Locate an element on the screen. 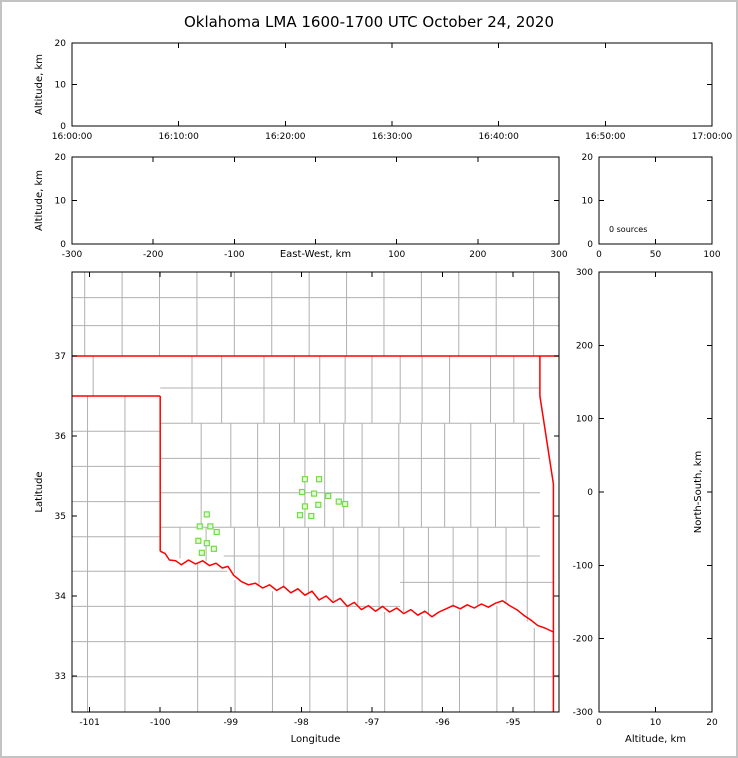 The height and width of the screenshot is (758, 738). y-tick-label: 100 is located at coordinates (584, 420).